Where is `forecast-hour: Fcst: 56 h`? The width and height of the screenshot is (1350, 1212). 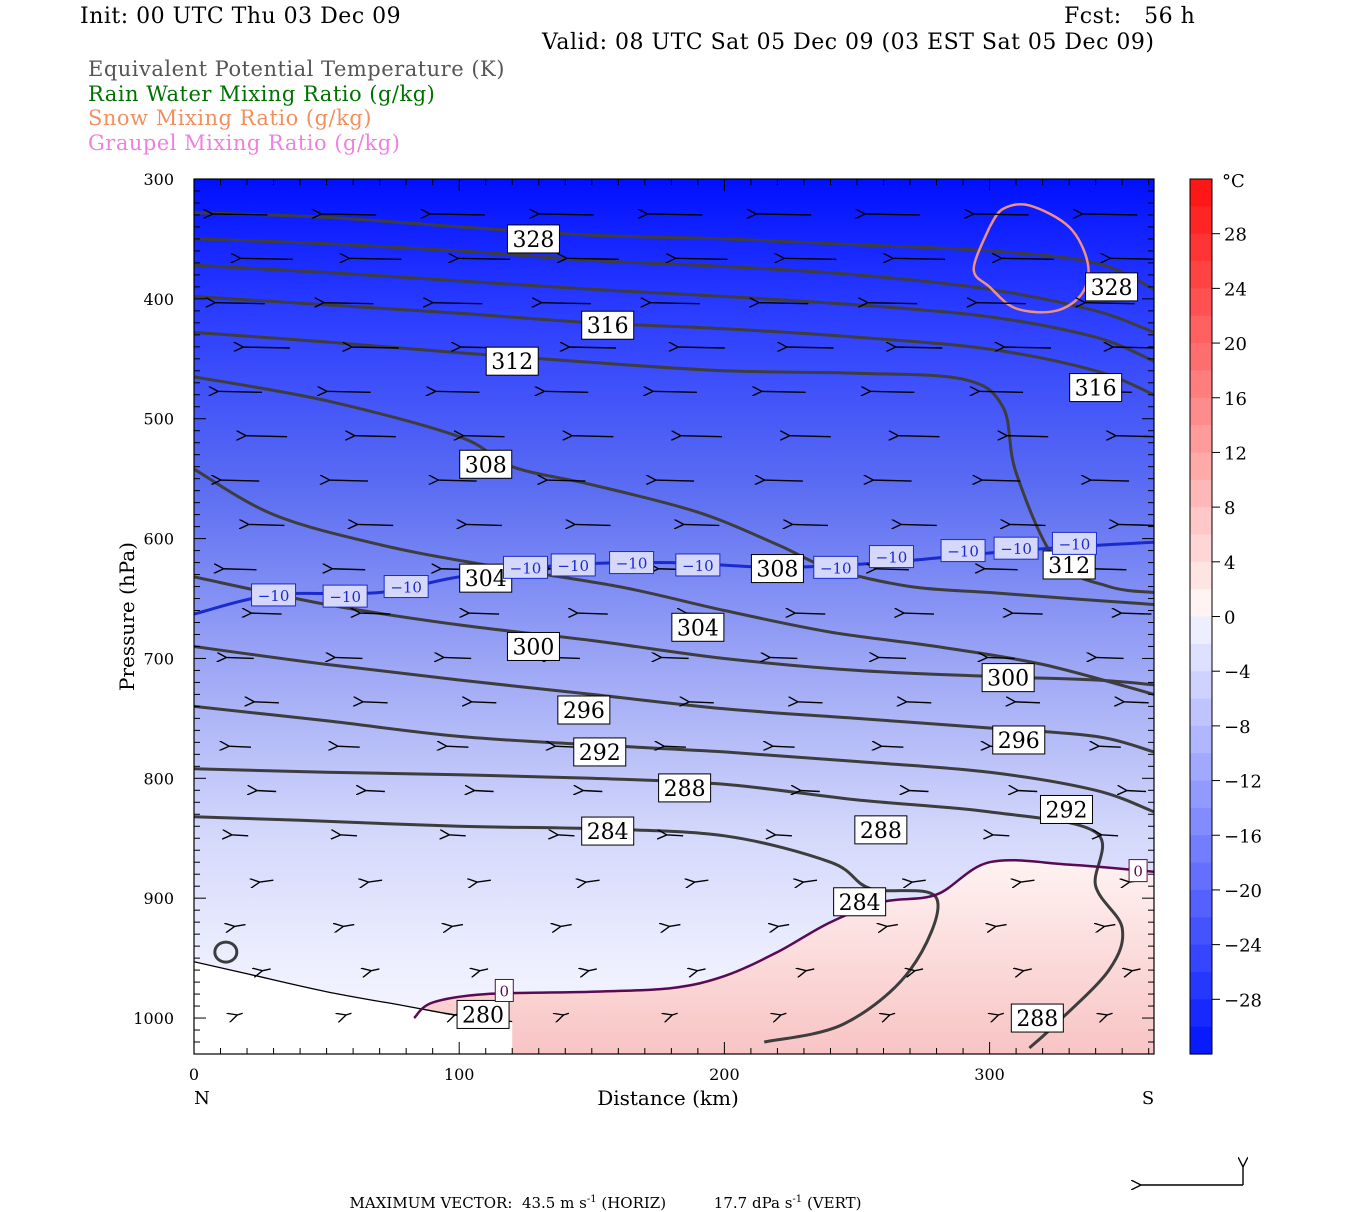 forecast-hour: Fcst: 56 h is located at coordinates (1130, 16).